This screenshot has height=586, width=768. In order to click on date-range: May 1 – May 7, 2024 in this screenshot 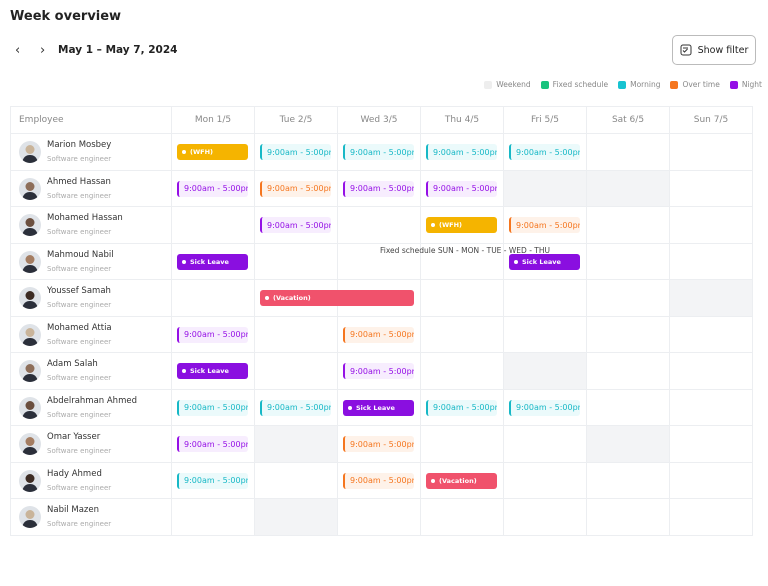, I will do `click(118, 50)`.